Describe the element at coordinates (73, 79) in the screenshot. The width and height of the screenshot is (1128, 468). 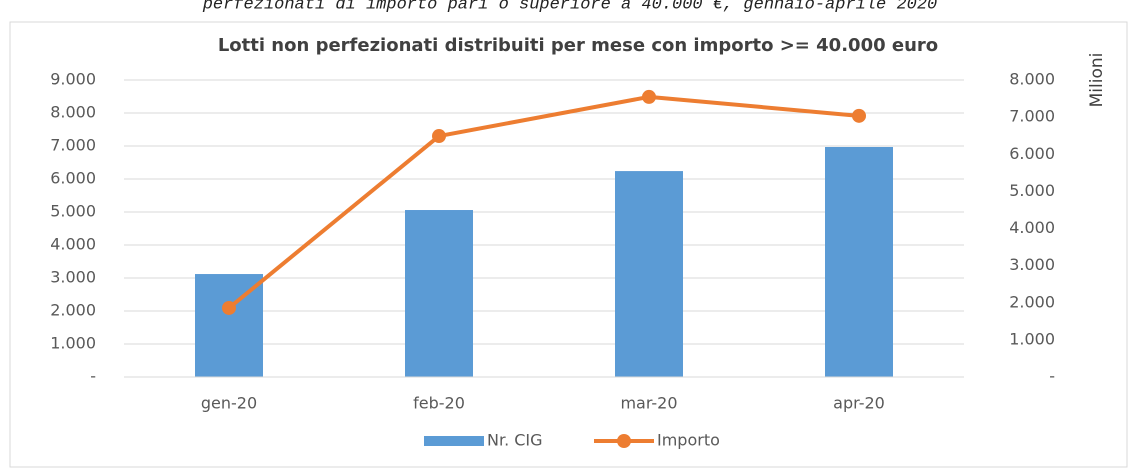
I see `y-tick-label: 9.000` at that location.